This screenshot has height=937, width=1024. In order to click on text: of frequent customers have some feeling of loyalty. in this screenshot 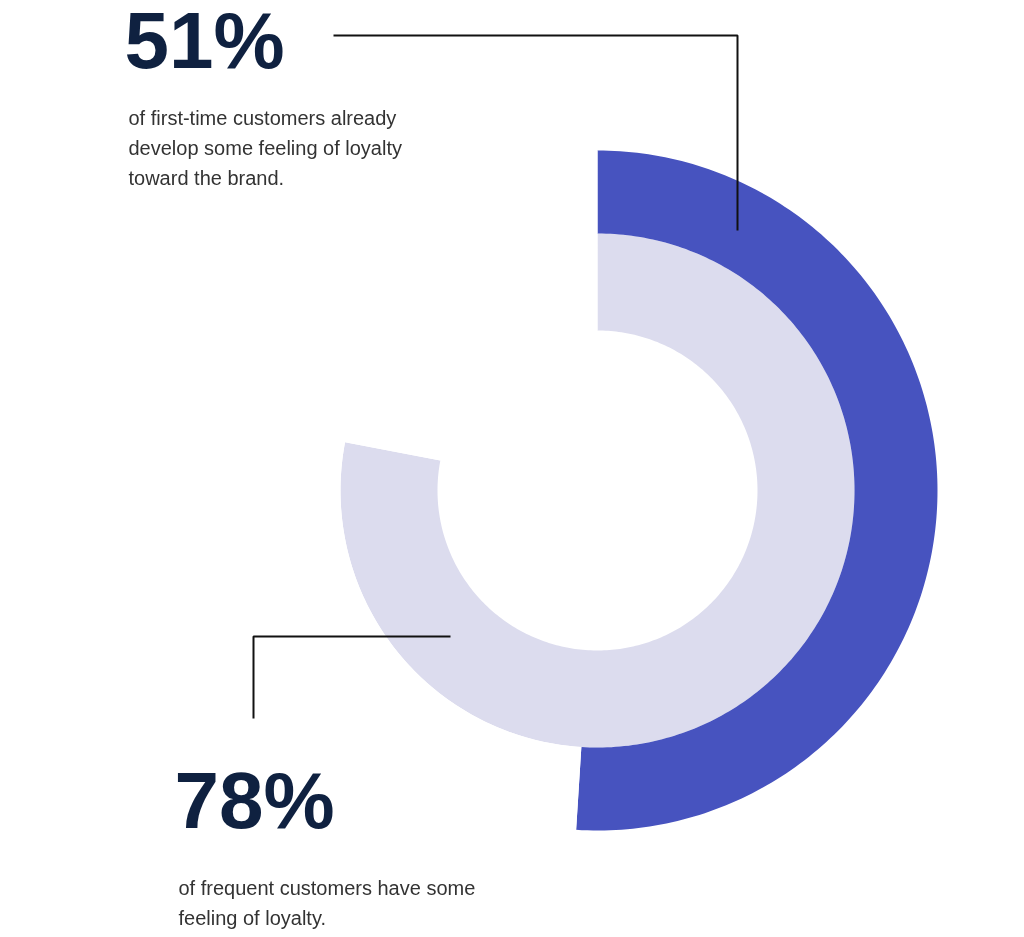, I will do `click(327, 902)`.